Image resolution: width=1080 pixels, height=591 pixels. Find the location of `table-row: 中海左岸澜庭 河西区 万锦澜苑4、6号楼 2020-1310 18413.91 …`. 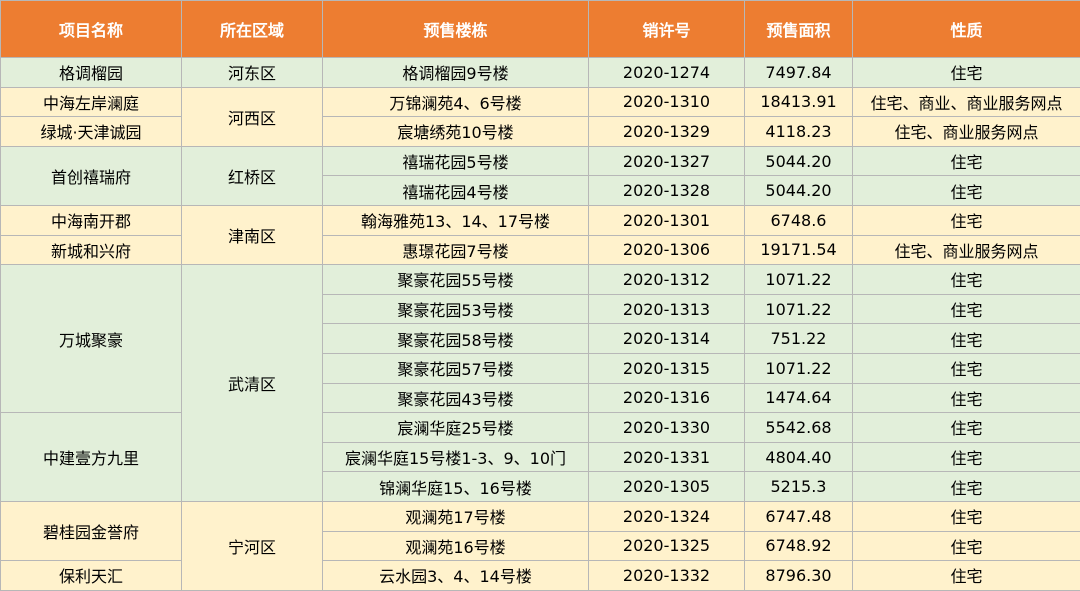

table-row: 中海左岸澜庭 河西区 万锦澜苑4、6号楼 2020-1310 18413.91 … is located at coordinates (540, 116).